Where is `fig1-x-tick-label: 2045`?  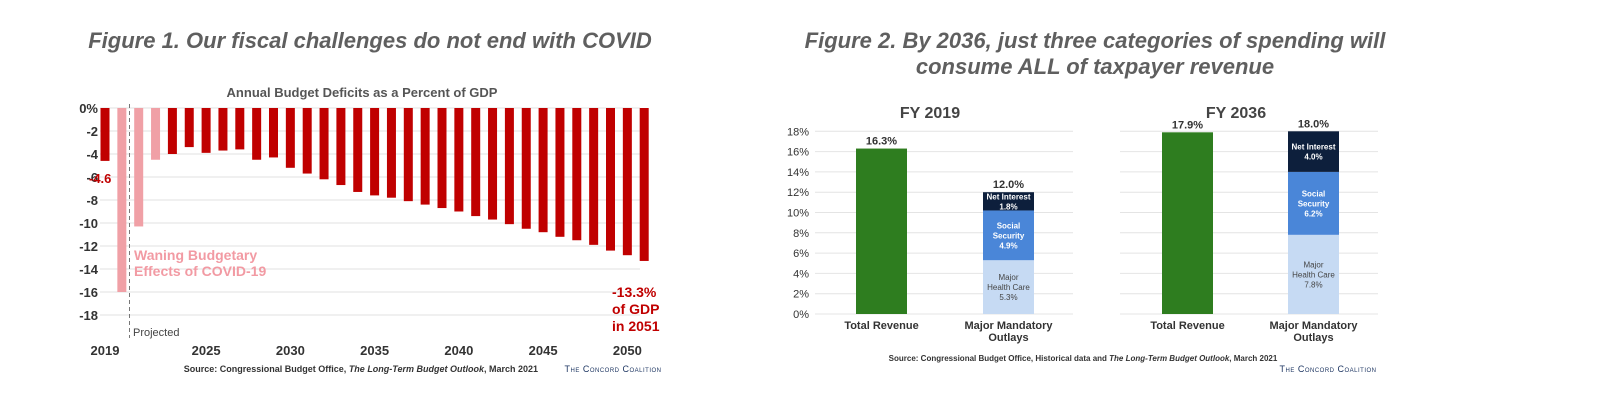 fig1-x-tick-label: 2045 is located at coordinates (543, 350).